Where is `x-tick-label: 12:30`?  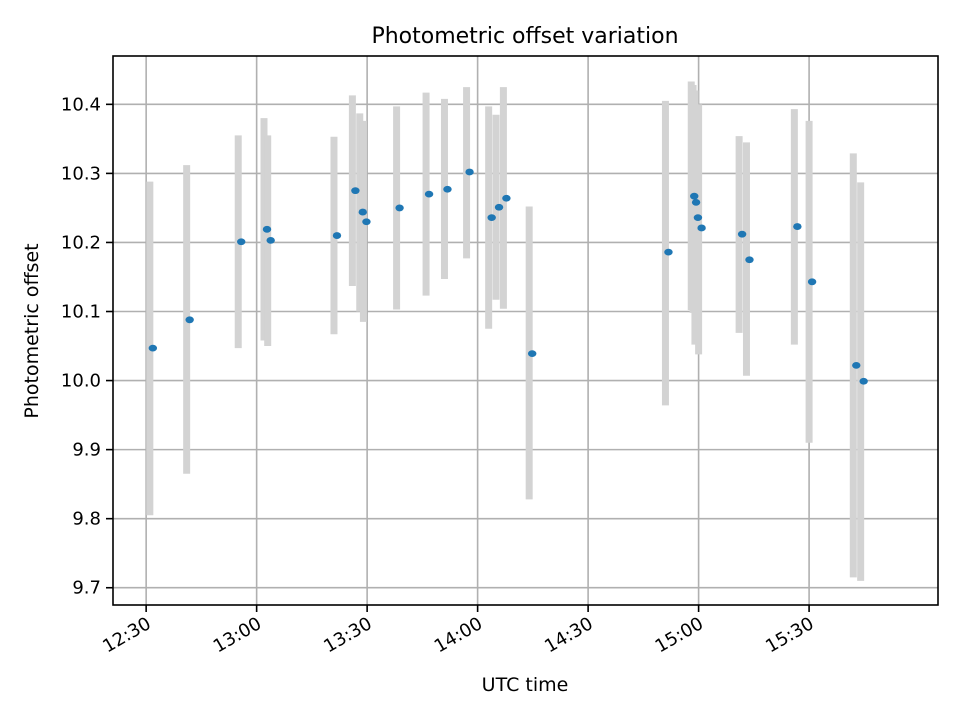
x-tick-label: 12:30 is located at coordinates (126, 635).